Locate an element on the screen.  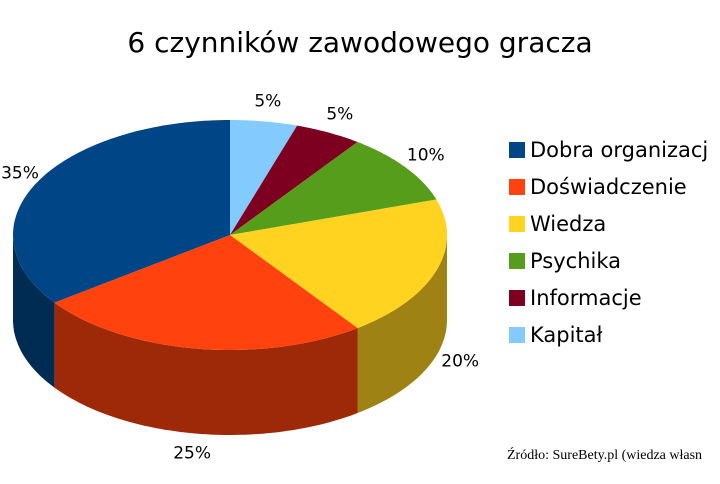
data-label: 10% is located at coordinates (426, 156).